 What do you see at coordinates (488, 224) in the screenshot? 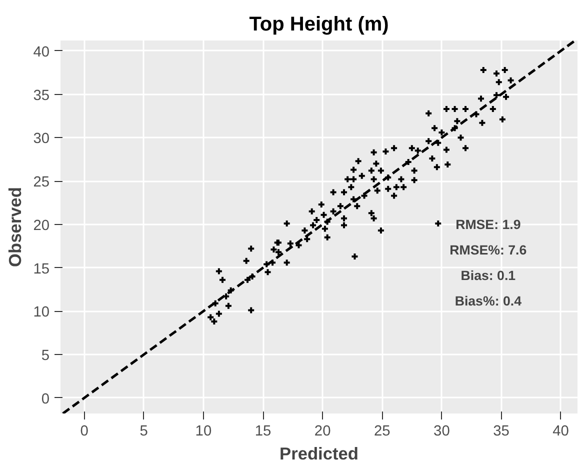
I see `annotation: RMSE: 1.9` at bounding box center [488, 224].